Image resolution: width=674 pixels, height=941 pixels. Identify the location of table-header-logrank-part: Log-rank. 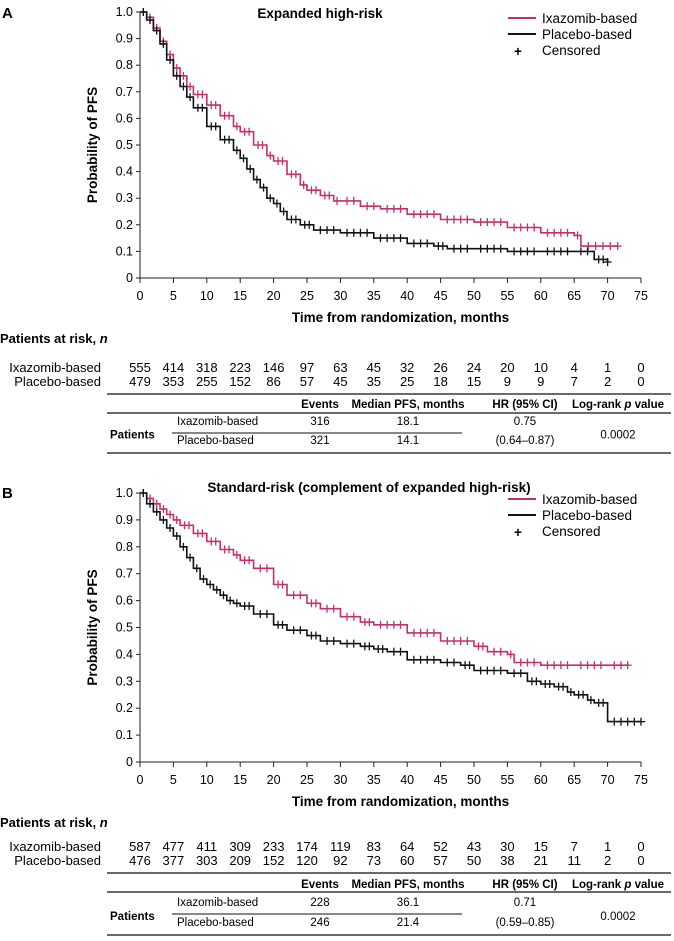
(598, 885).